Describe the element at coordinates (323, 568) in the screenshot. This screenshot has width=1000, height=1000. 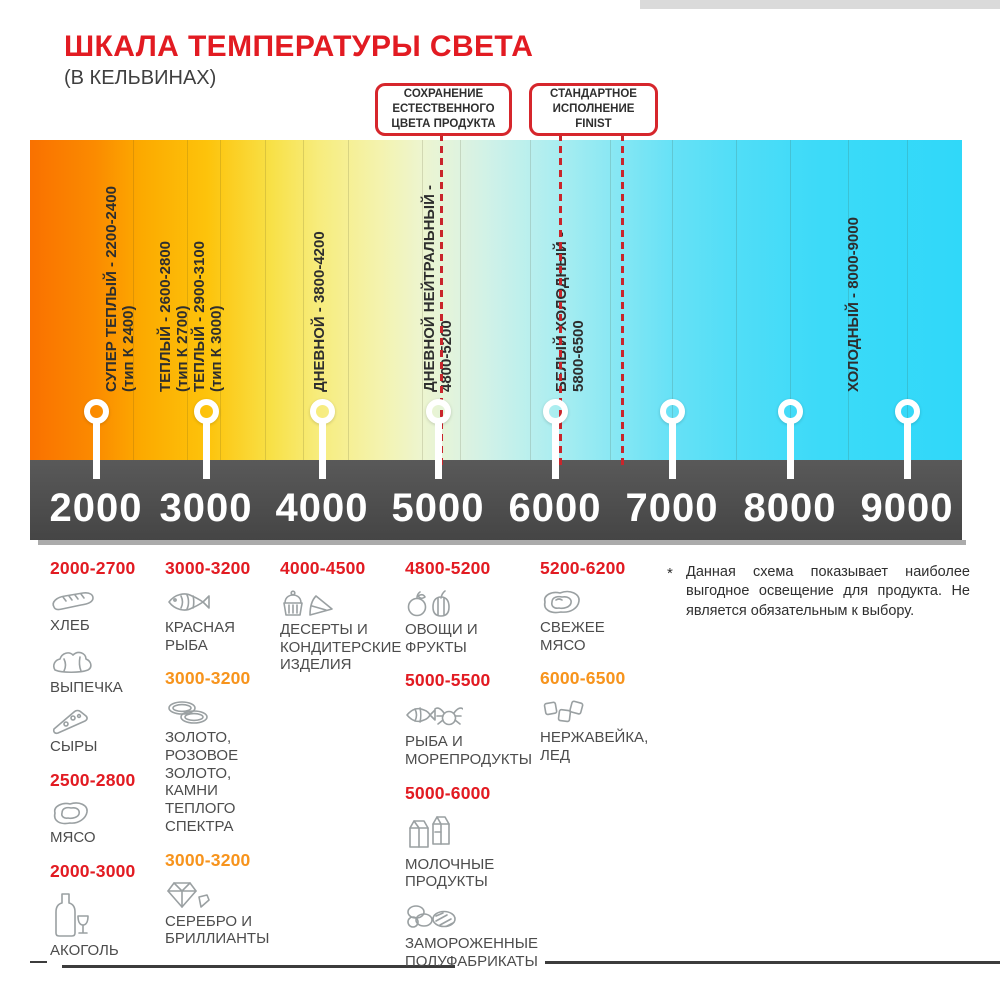
I see `temperature-range-label: 4000-4500` at that location.